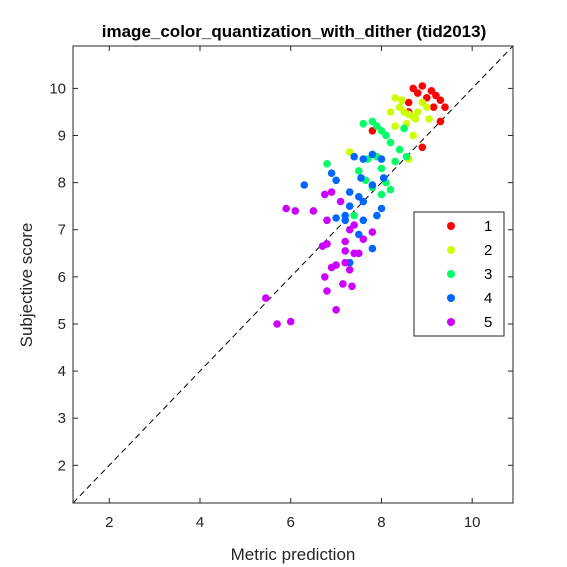 This screenshot has width=567, height=567. I want to click on data-points, so click(355, 205).